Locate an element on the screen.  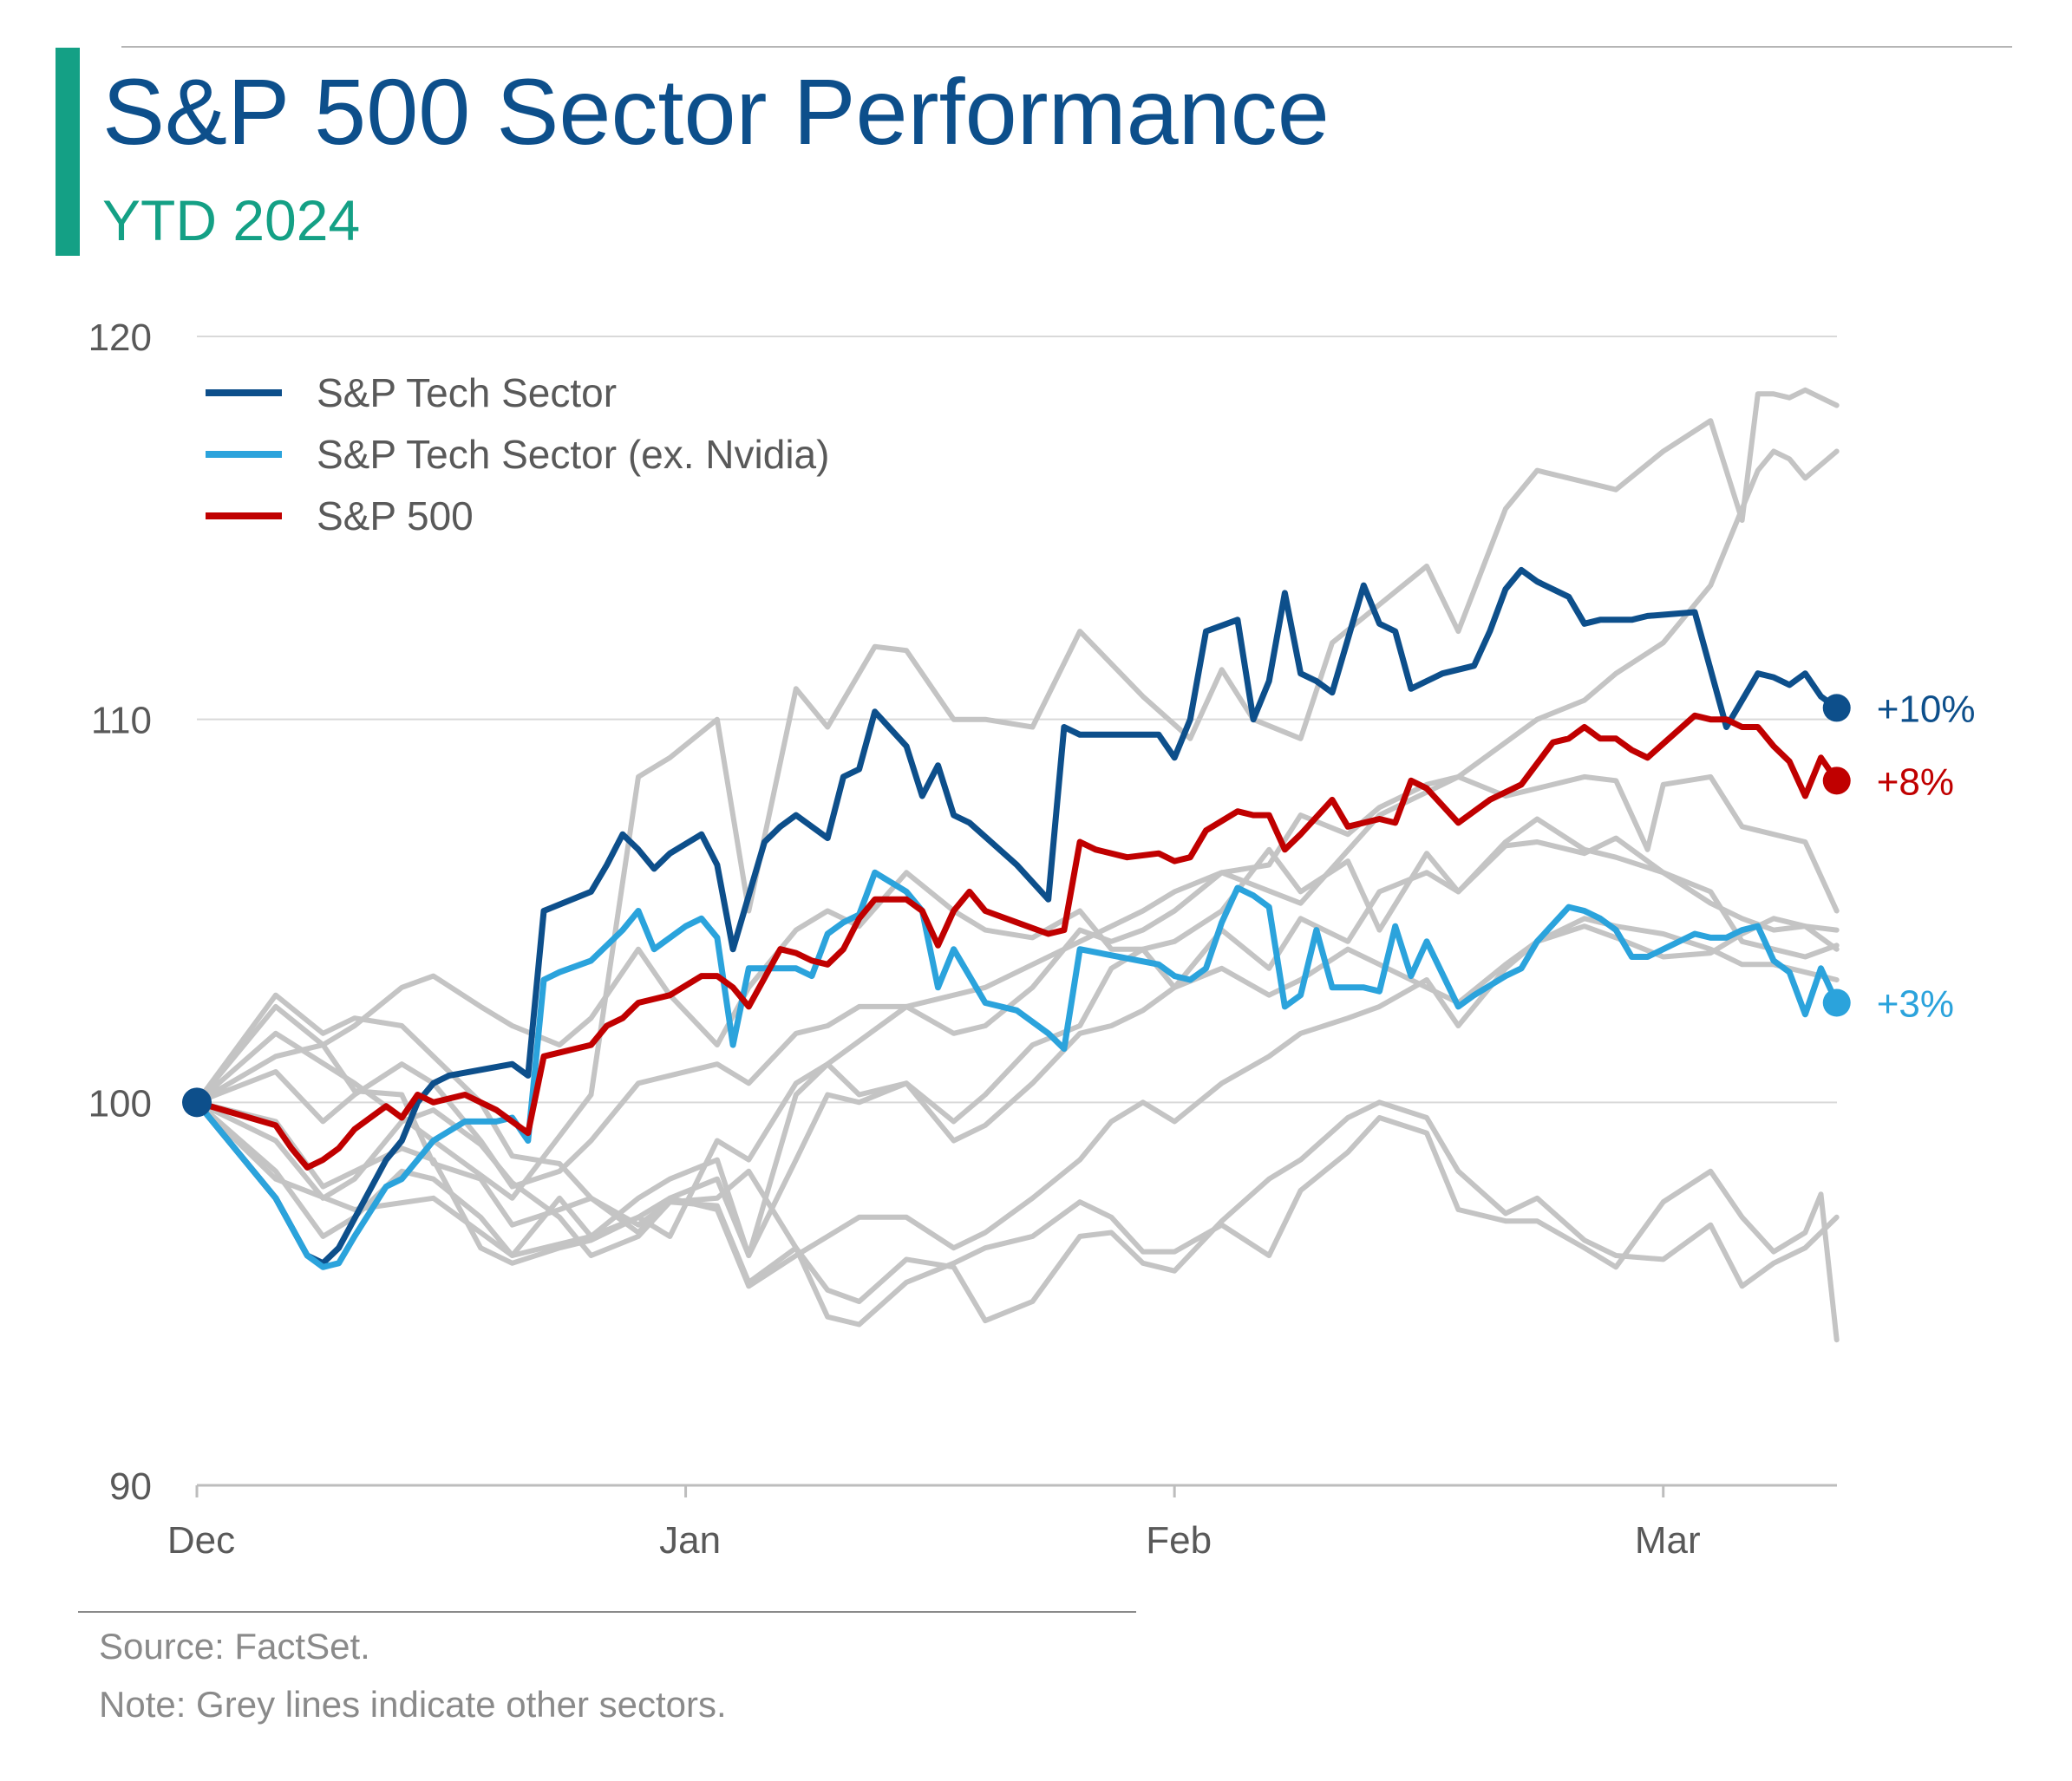
page-subtitle: YTD 2024 is located at coordinates (231, 220).